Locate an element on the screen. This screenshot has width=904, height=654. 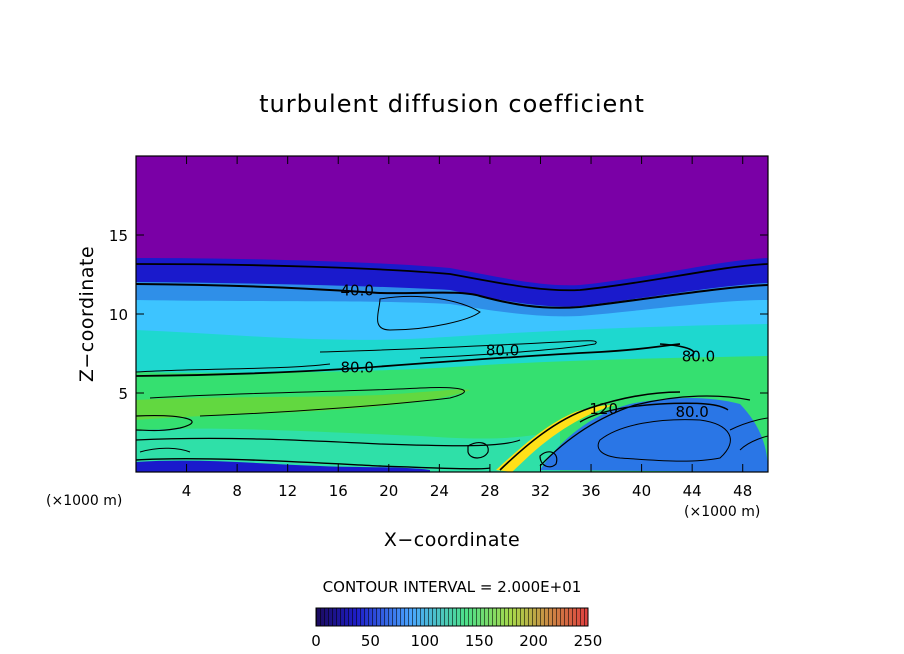
contour-interval-text: CONTOUR INTERVAL = 2.000E+01 is located at coordinates (452, 587).